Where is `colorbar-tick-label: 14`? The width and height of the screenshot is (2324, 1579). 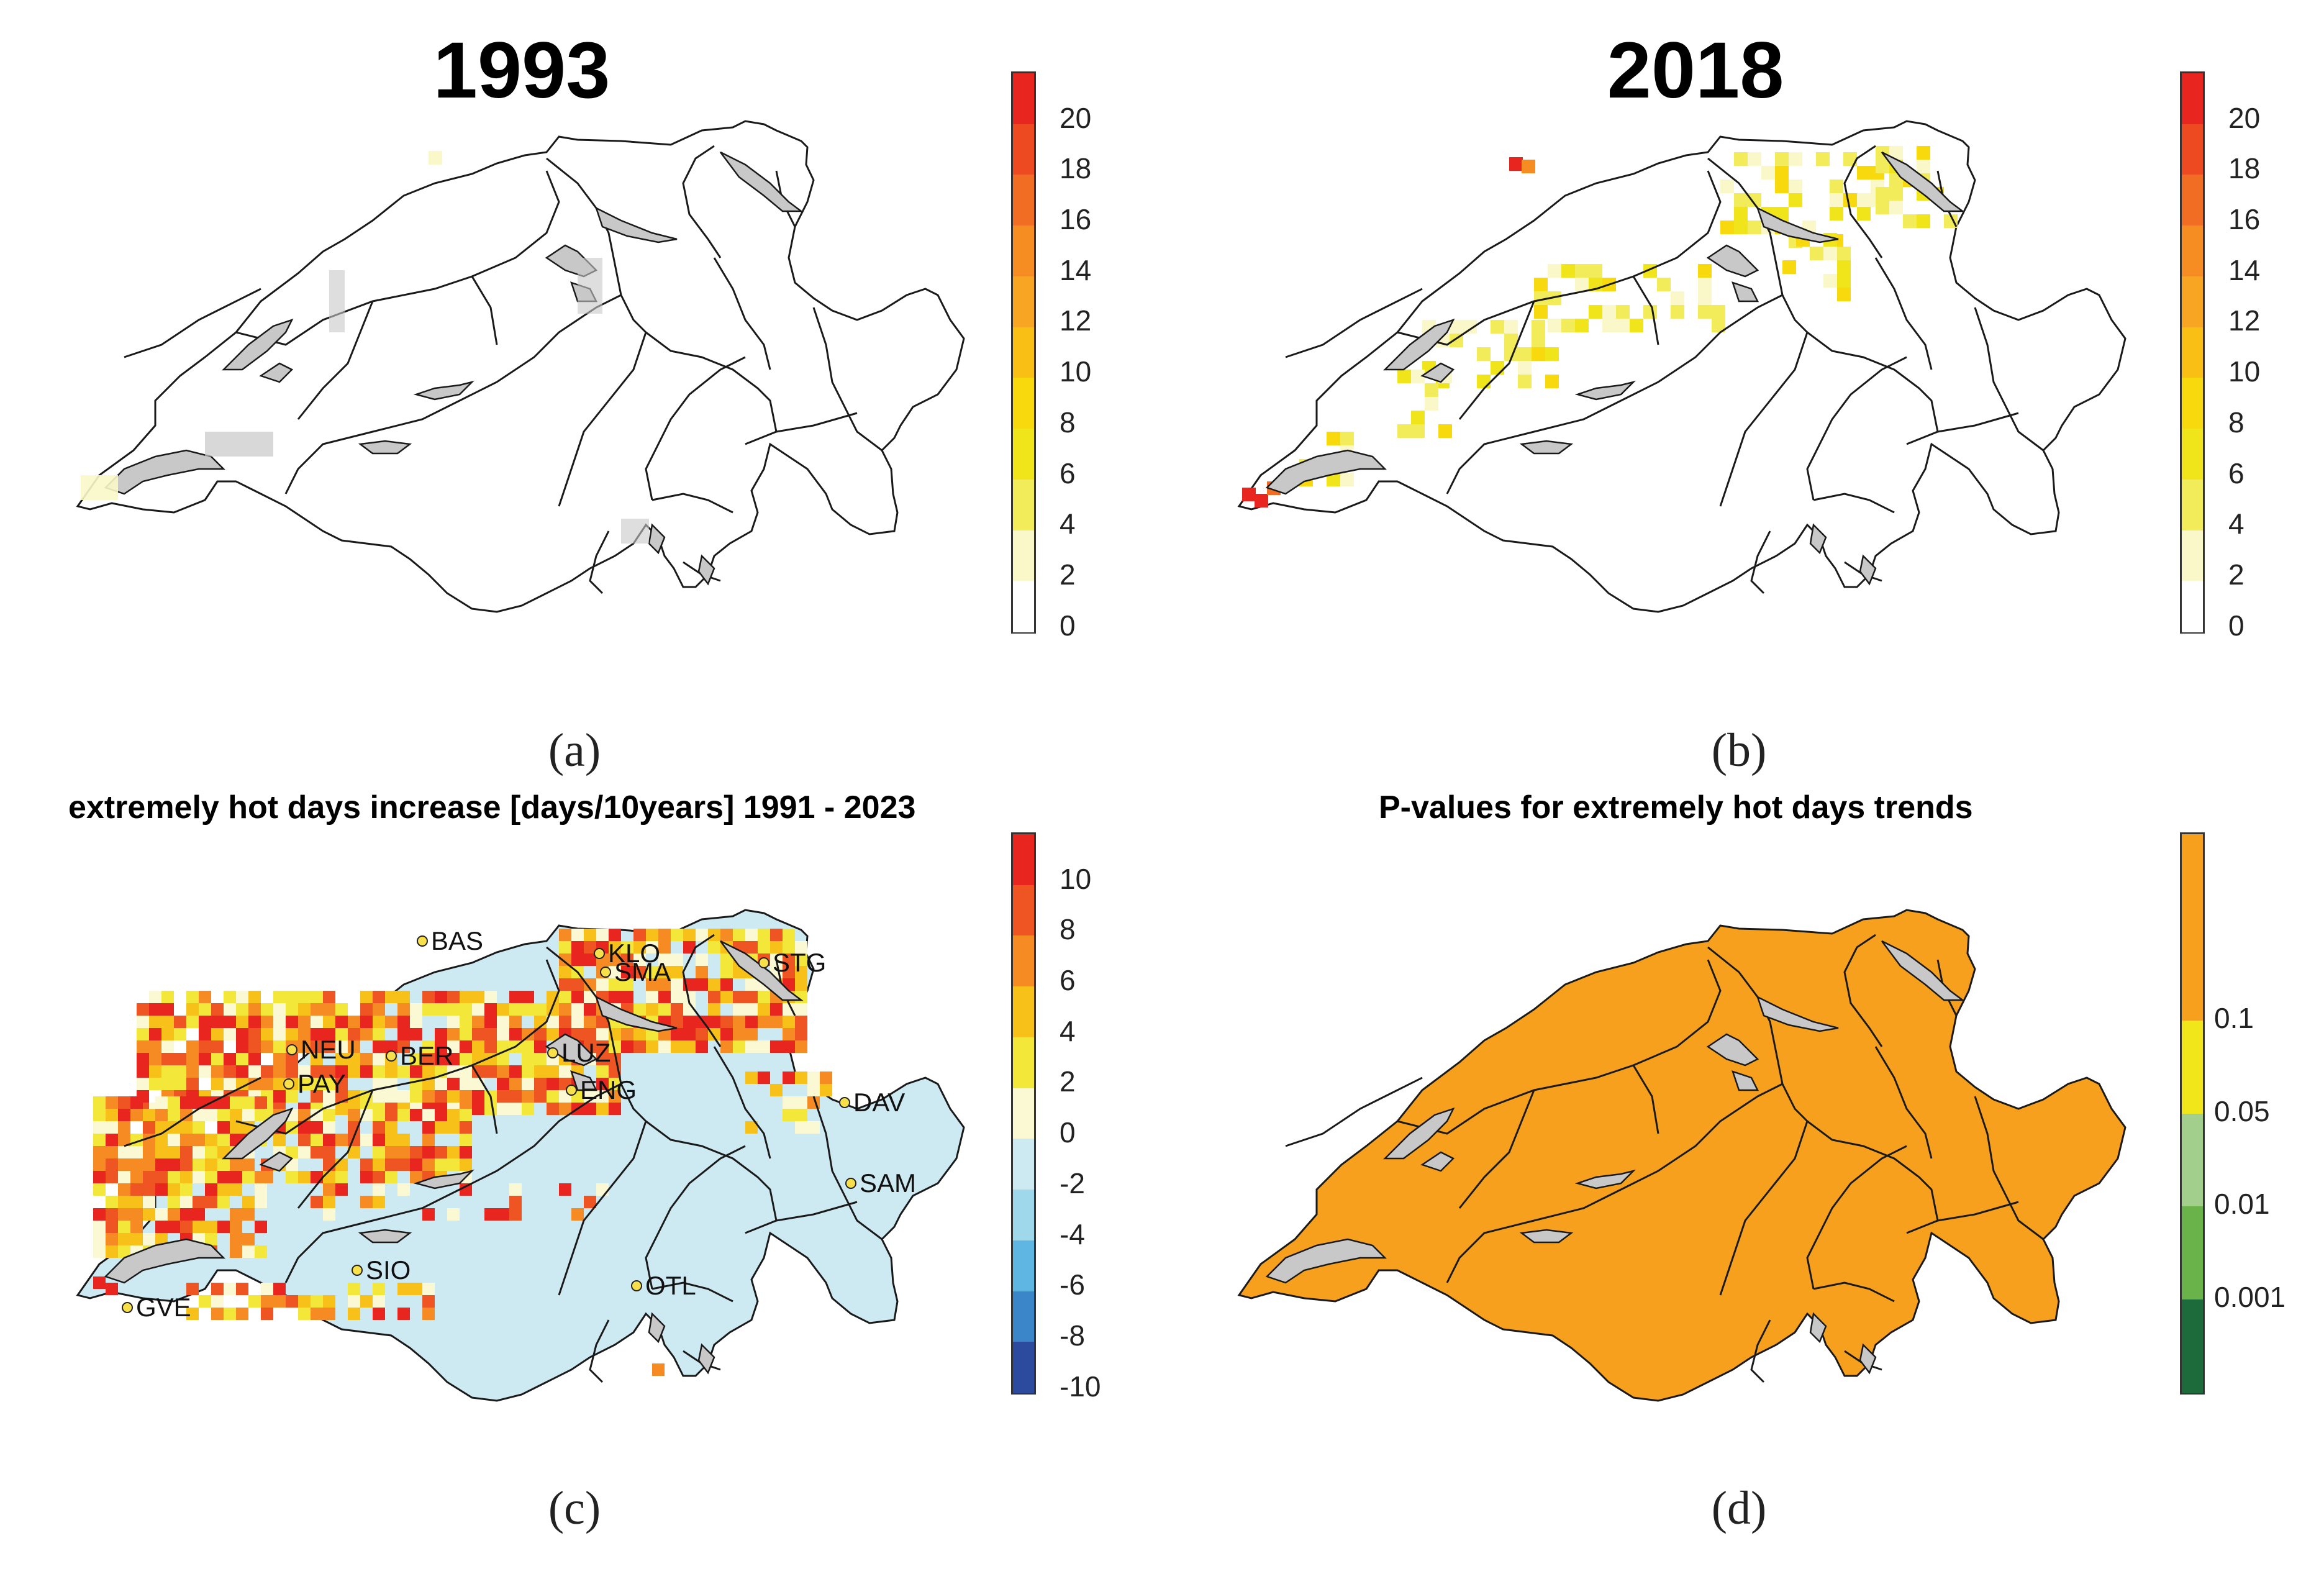
colorbar-tick-label: 14 is located at coordinates (2245, 270).